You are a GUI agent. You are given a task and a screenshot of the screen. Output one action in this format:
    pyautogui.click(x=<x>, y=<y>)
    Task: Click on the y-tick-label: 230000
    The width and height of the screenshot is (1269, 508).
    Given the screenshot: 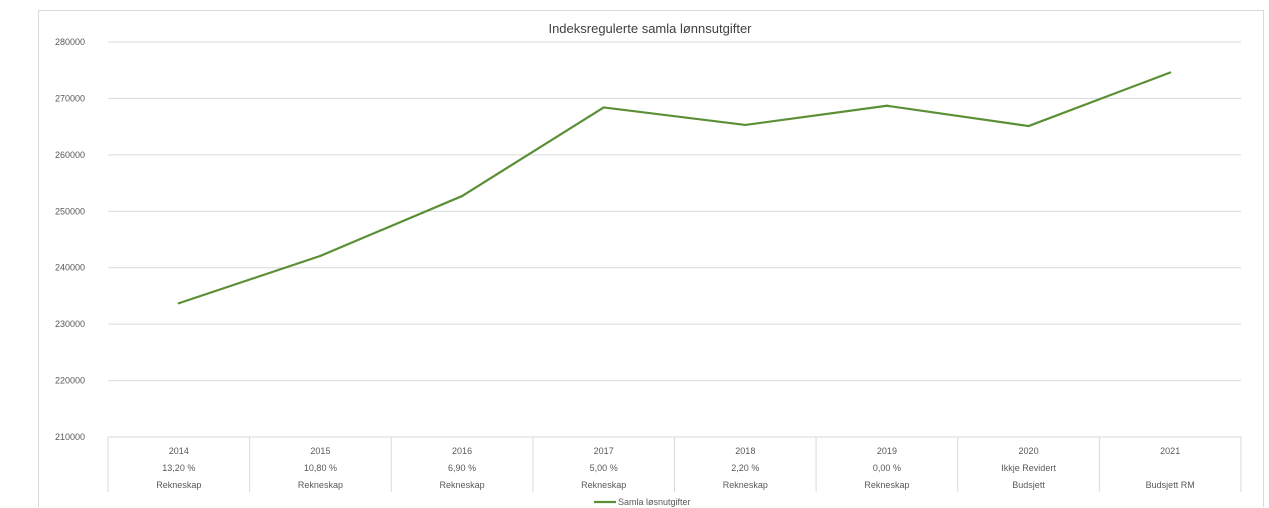 What is the action you would take?
    pyautogui.click(x=70, y=324)
    